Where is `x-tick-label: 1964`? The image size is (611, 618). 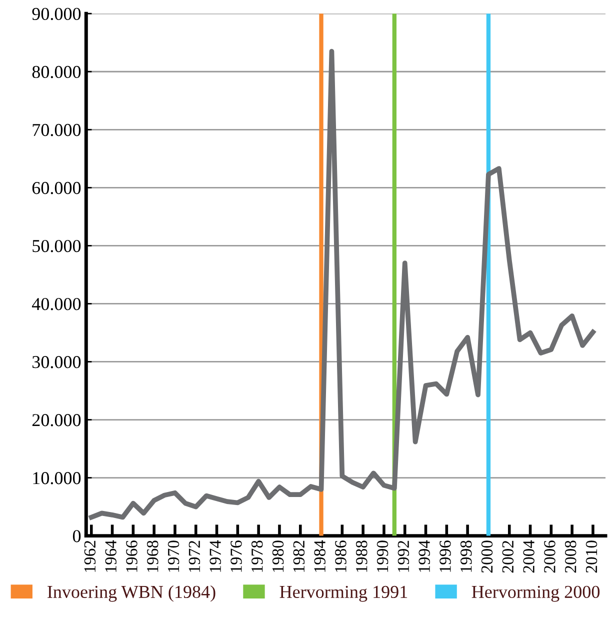 x-tick-label: 1964 is located at coordinates (110, 556).